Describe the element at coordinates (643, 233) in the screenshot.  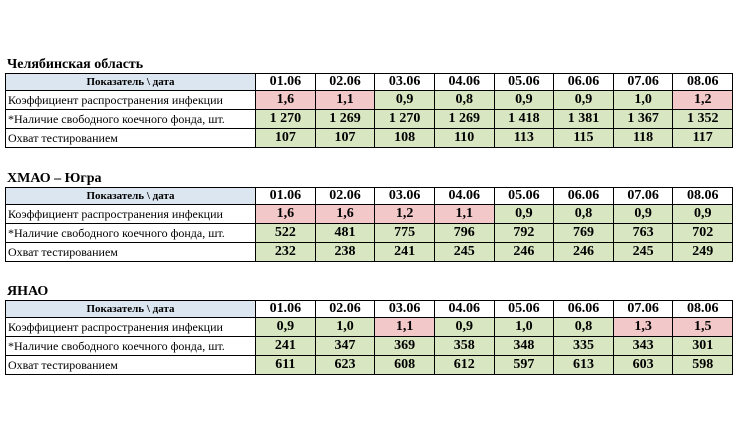
I see `value-cell: 763` at that location.